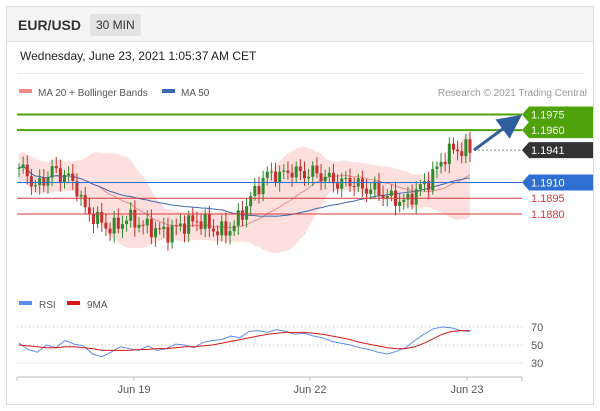  Describe the element at coordinates (497, 133) in the screenshot. I see `target-arrow` at that location.